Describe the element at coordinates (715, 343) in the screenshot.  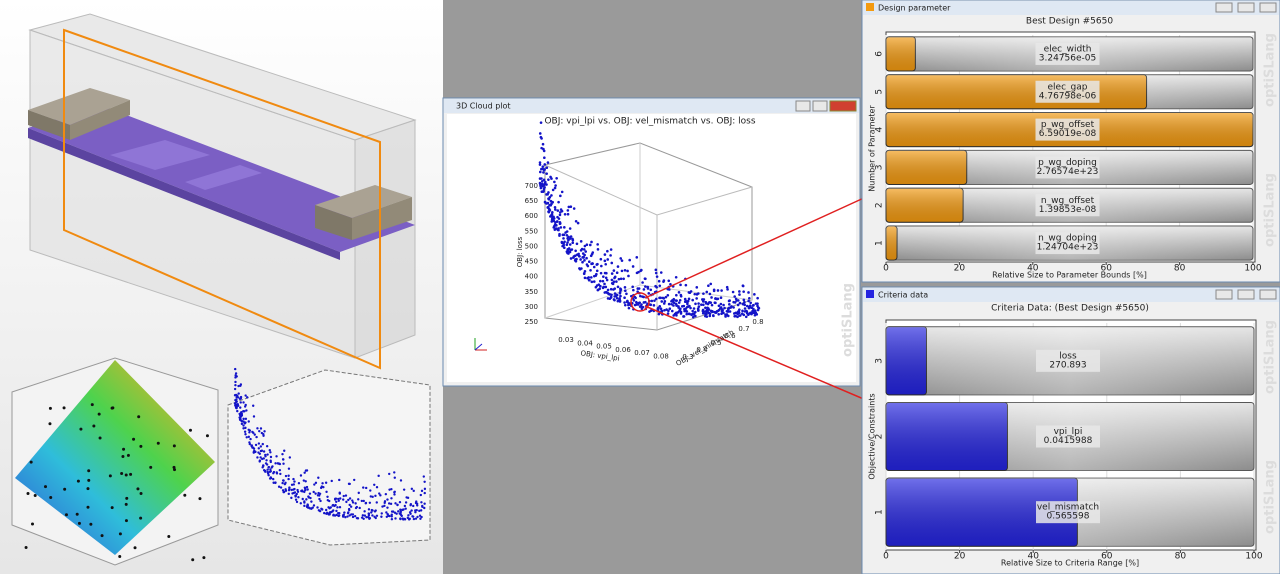
I see `y-tick-label: 0.5` at that location.